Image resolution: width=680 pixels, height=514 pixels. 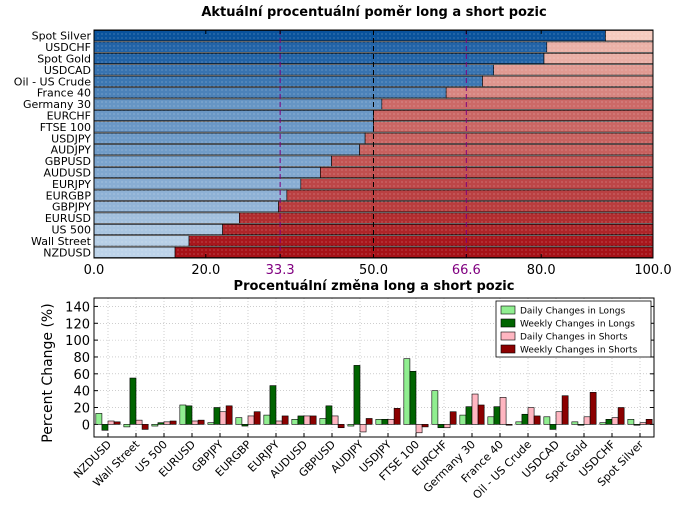 I want to click on x-tick-label: 20.0, so click(x=205, y=270).